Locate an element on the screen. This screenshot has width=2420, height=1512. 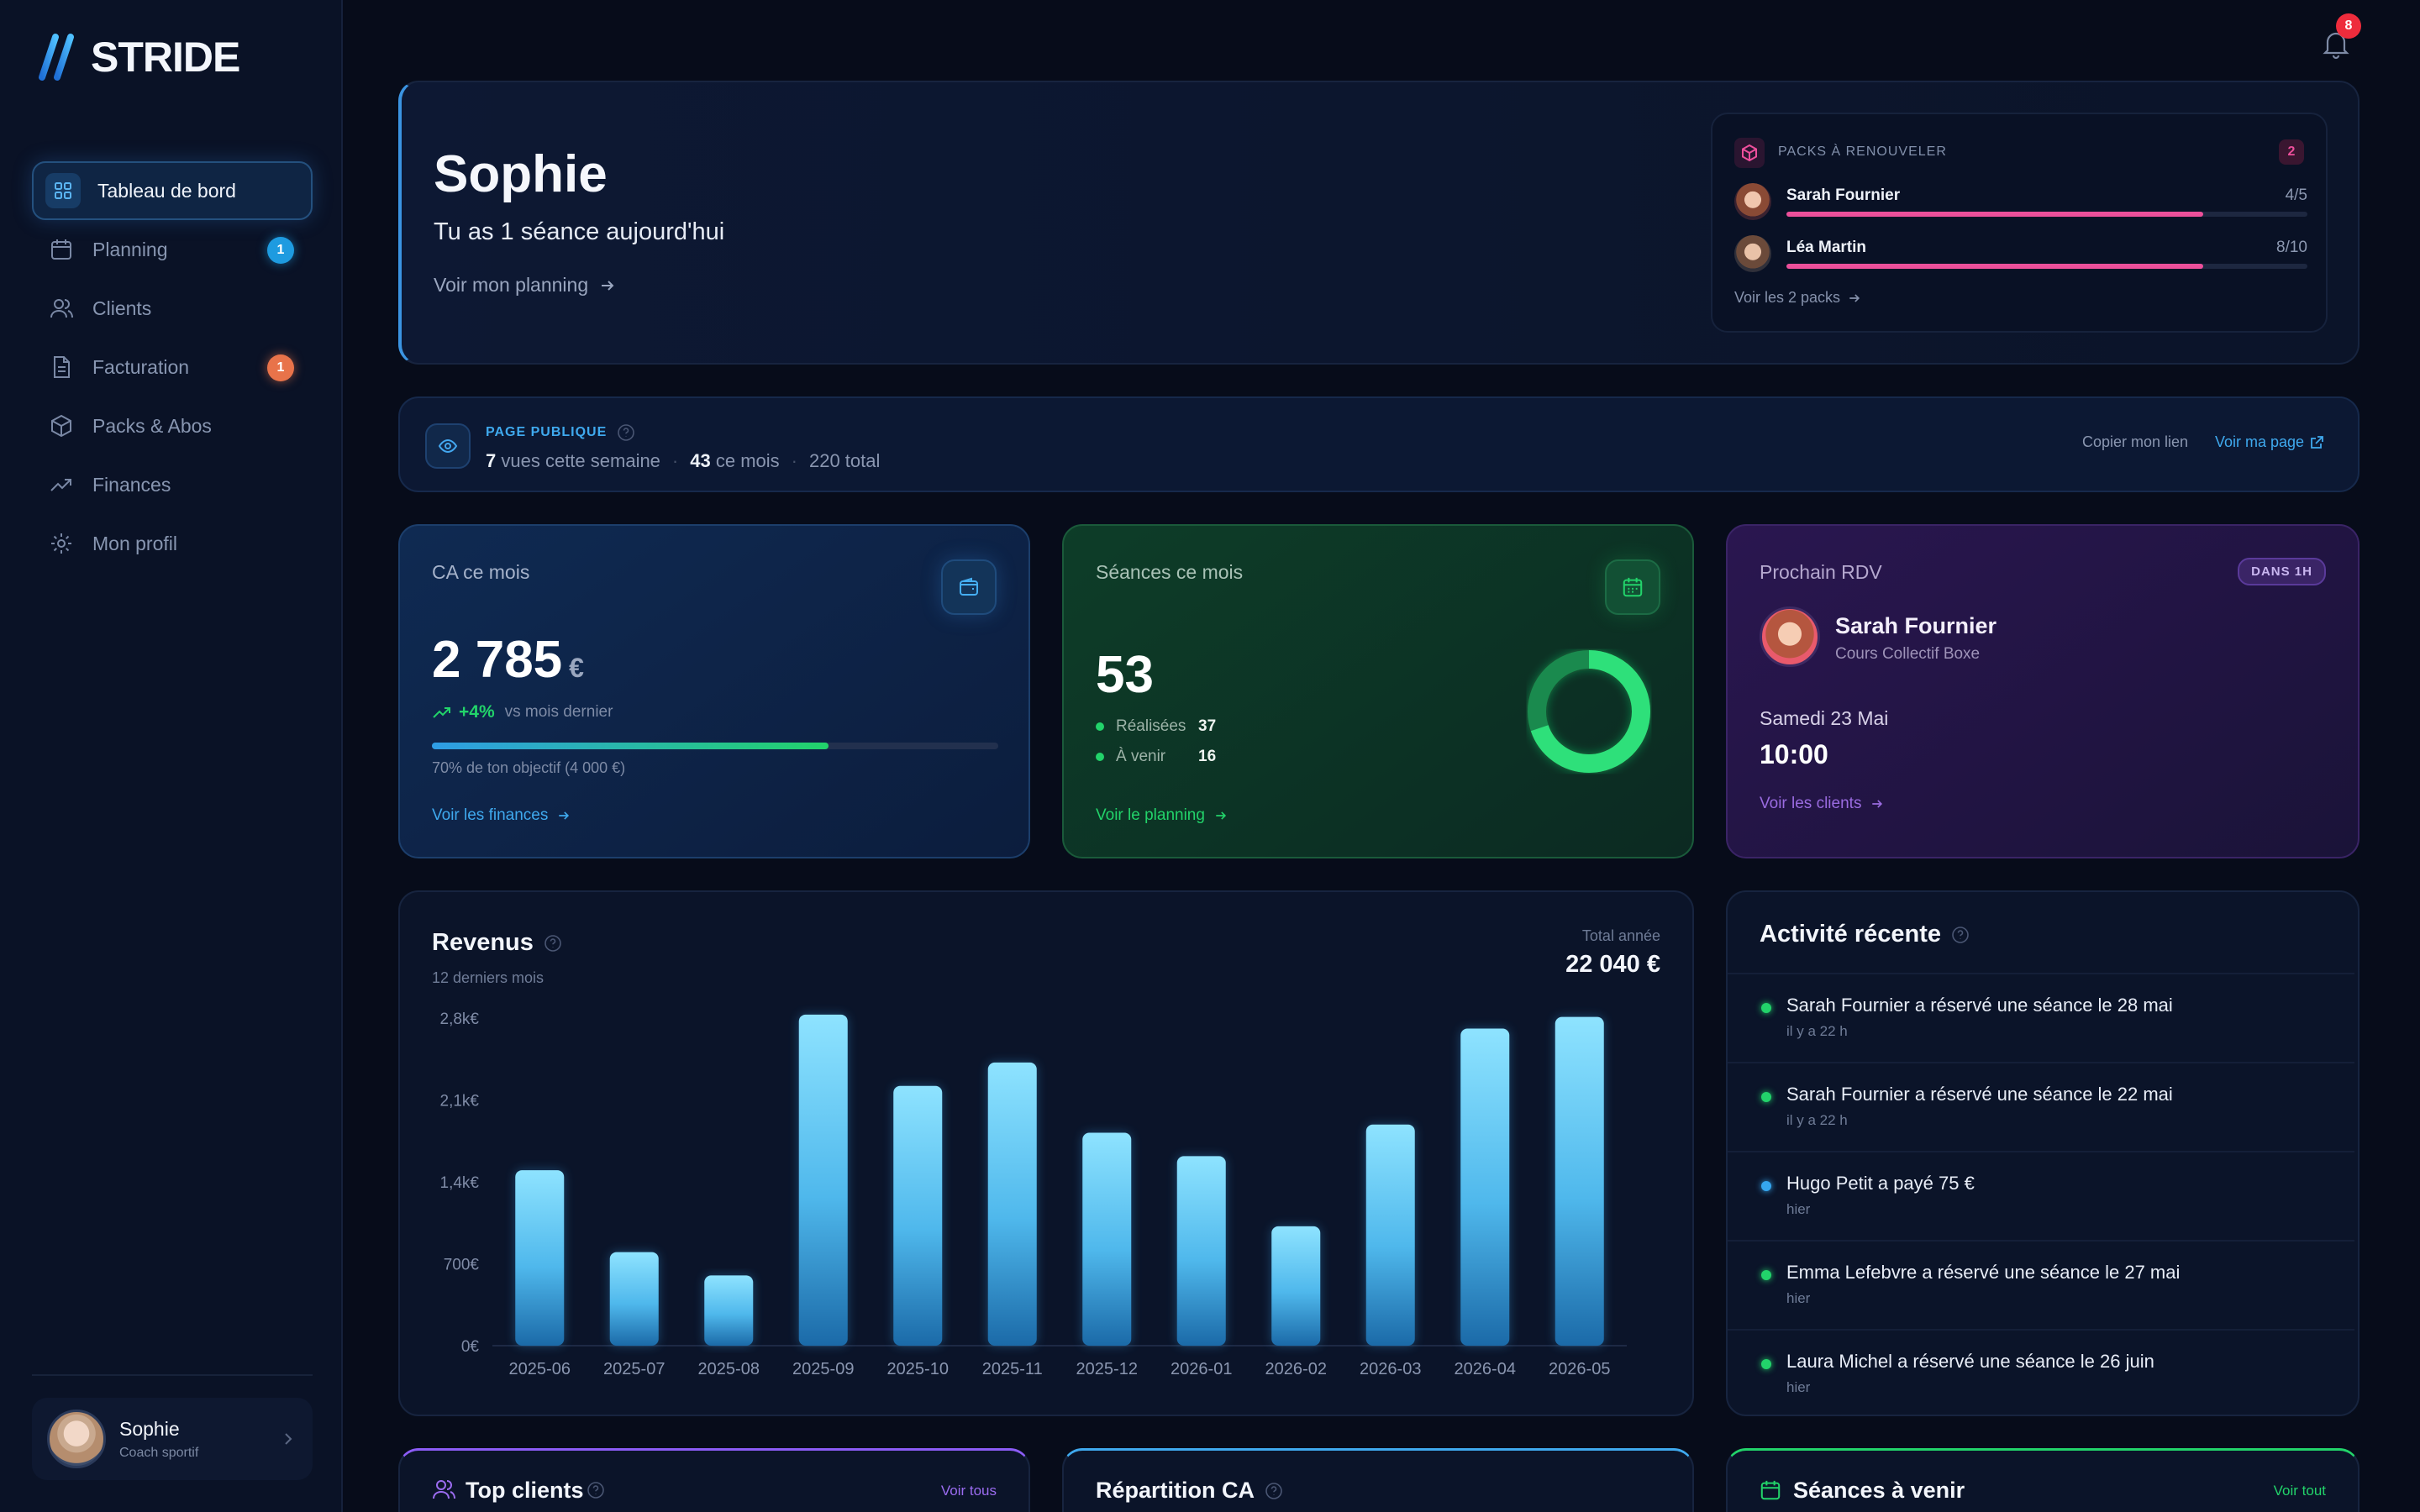
x-tick-label: 2026-03 is located at coordinates (1390, 1369).